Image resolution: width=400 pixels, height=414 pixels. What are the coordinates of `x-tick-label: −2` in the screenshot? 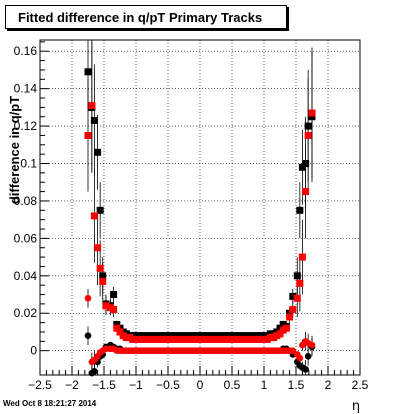 It's located at (72, 385).